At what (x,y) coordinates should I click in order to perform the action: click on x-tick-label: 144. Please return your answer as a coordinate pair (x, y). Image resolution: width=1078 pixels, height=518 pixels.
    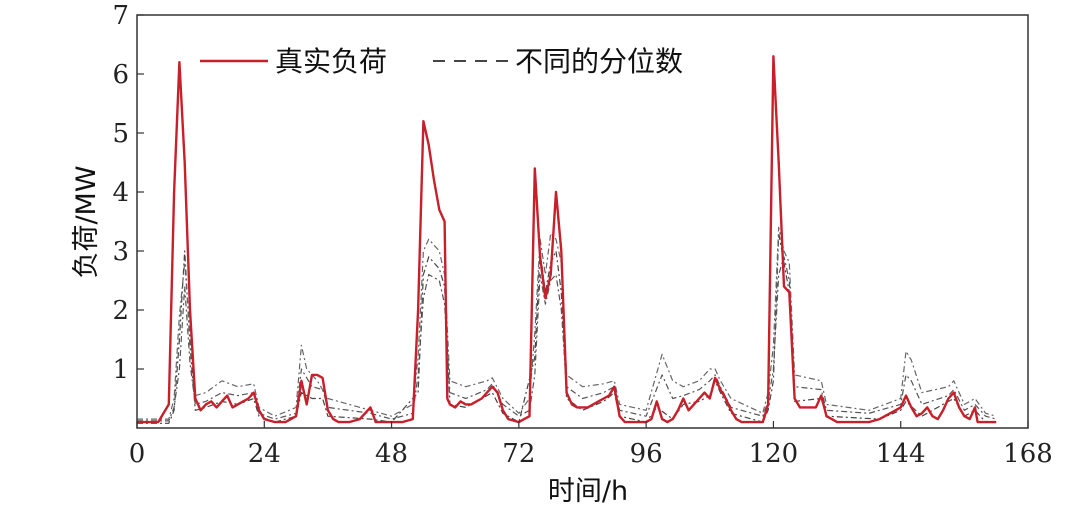
    Looking at the image, I should click on (901, 454).